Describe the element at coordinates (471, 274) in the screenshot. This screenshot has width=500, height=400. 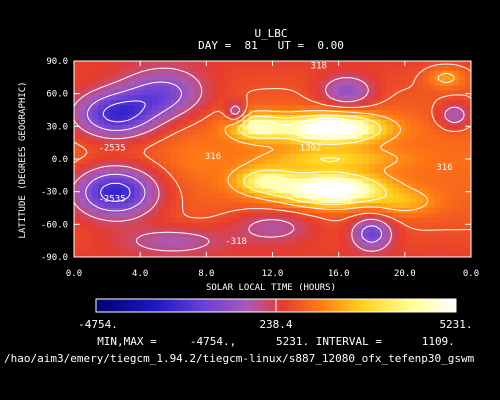
I see `x-tick-label: 0.0` at that location.